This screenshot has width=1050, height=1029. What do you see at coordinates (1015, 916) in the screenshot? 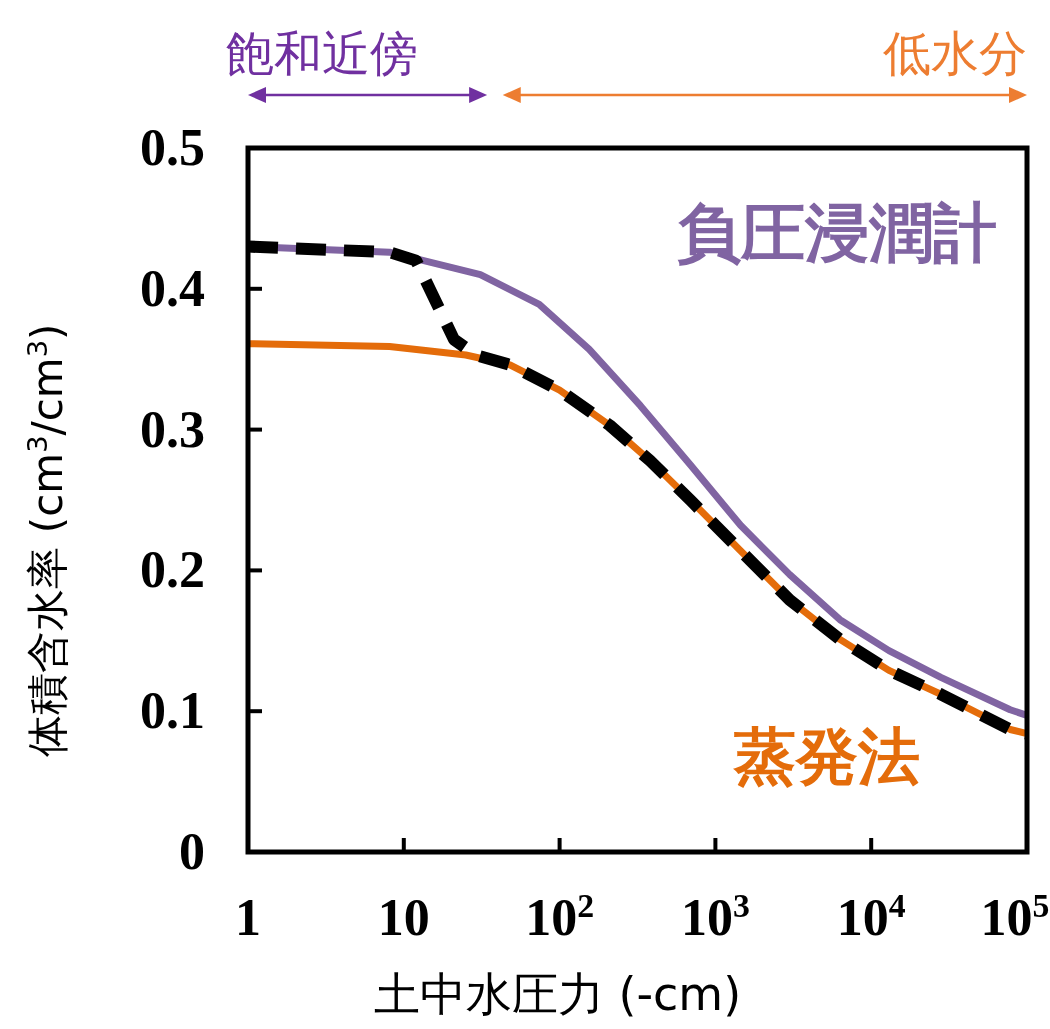
I see `x-tick-label: 10$^{5}$` at bounding box center [1015, 916].